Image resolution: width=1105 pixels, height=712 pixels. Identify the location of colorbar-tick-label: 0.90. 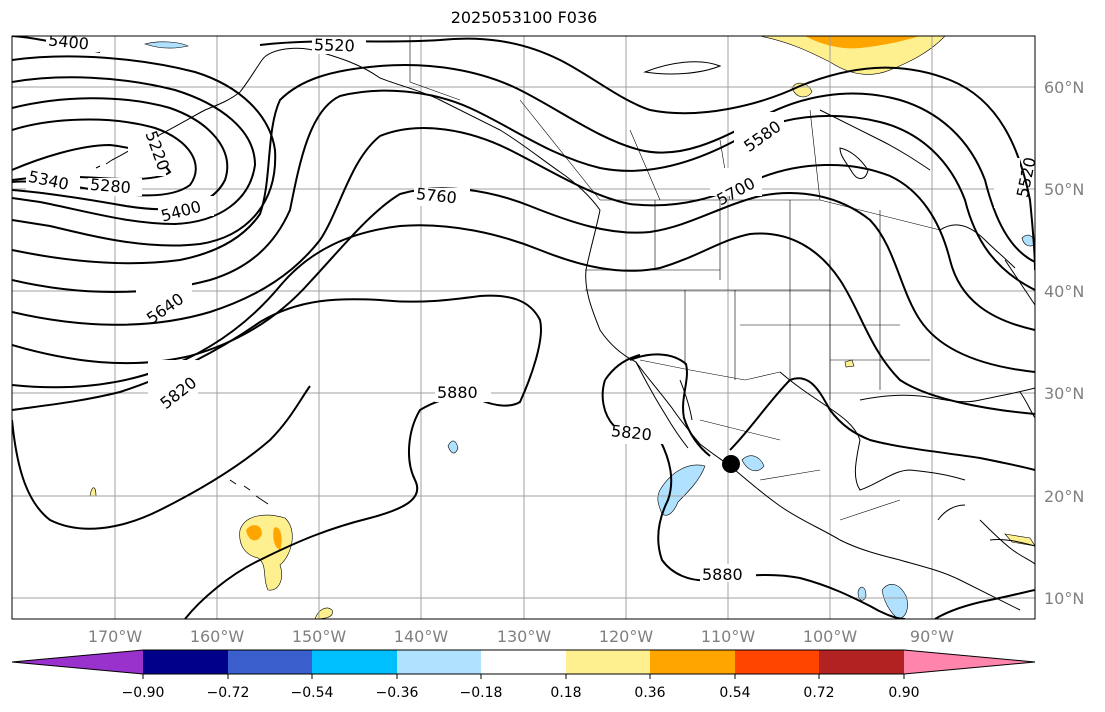
(903, 693).